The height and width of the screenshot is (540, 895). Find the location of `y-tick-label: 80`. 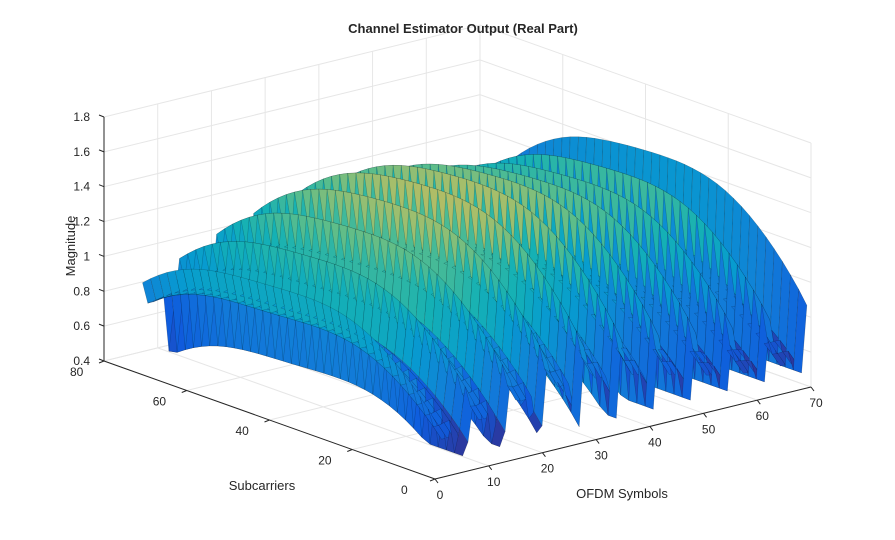

y-tick-label: 80 is located at coordinates (77, 372).